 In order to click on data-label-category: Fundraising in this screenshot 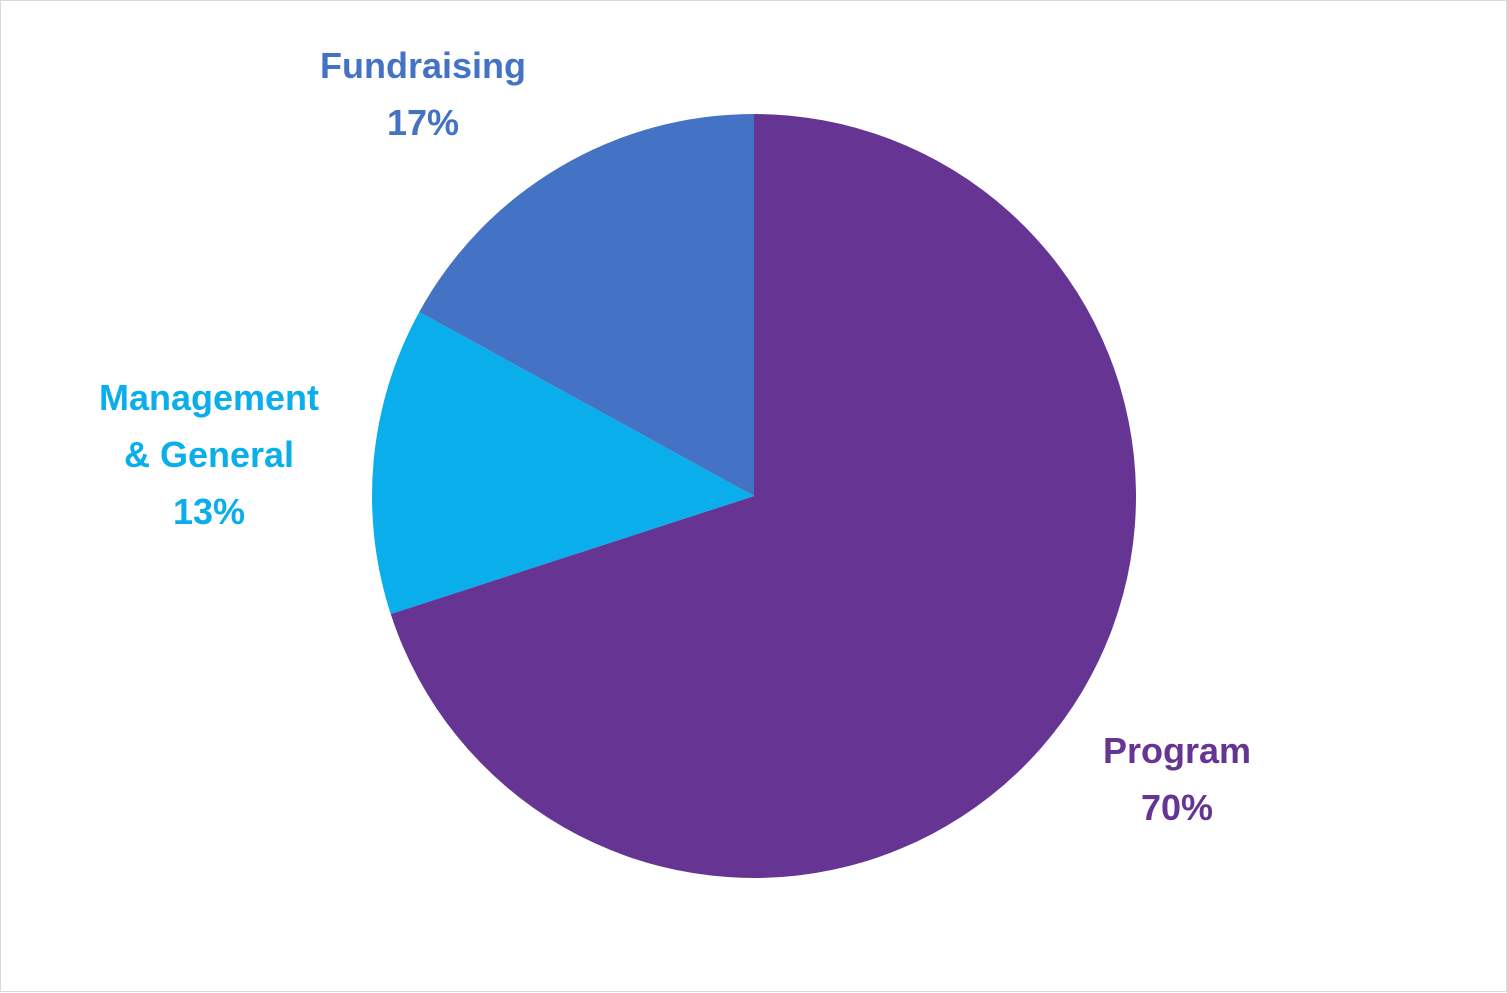, I will do `click(423, 65)`.